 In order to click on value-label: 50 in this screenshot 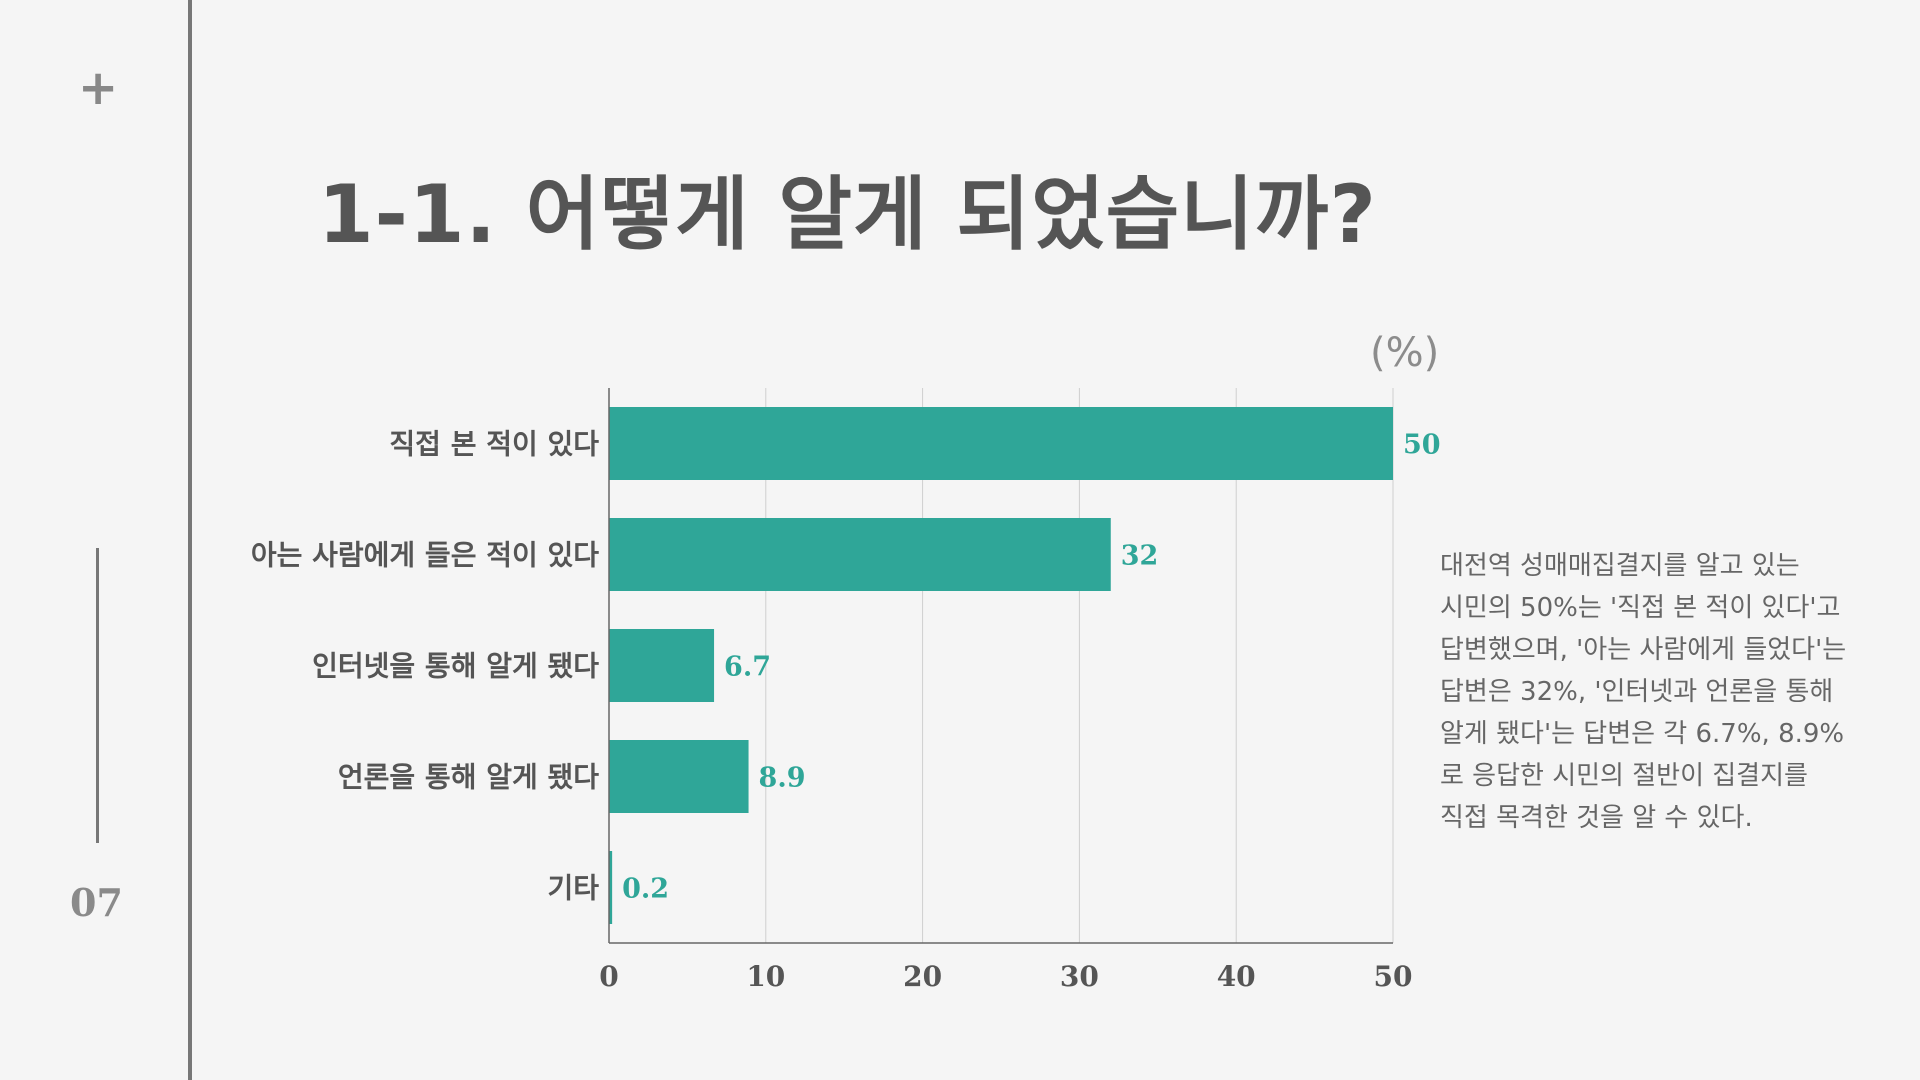, I will do `click(1422, 445)`.